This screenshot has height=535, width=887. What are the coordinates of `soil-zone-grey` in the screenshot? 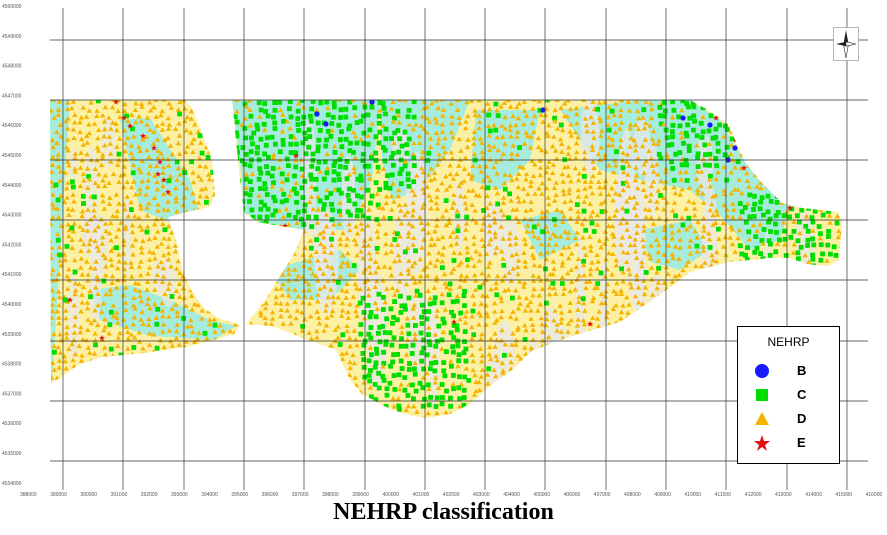 It's located at (804, 241).